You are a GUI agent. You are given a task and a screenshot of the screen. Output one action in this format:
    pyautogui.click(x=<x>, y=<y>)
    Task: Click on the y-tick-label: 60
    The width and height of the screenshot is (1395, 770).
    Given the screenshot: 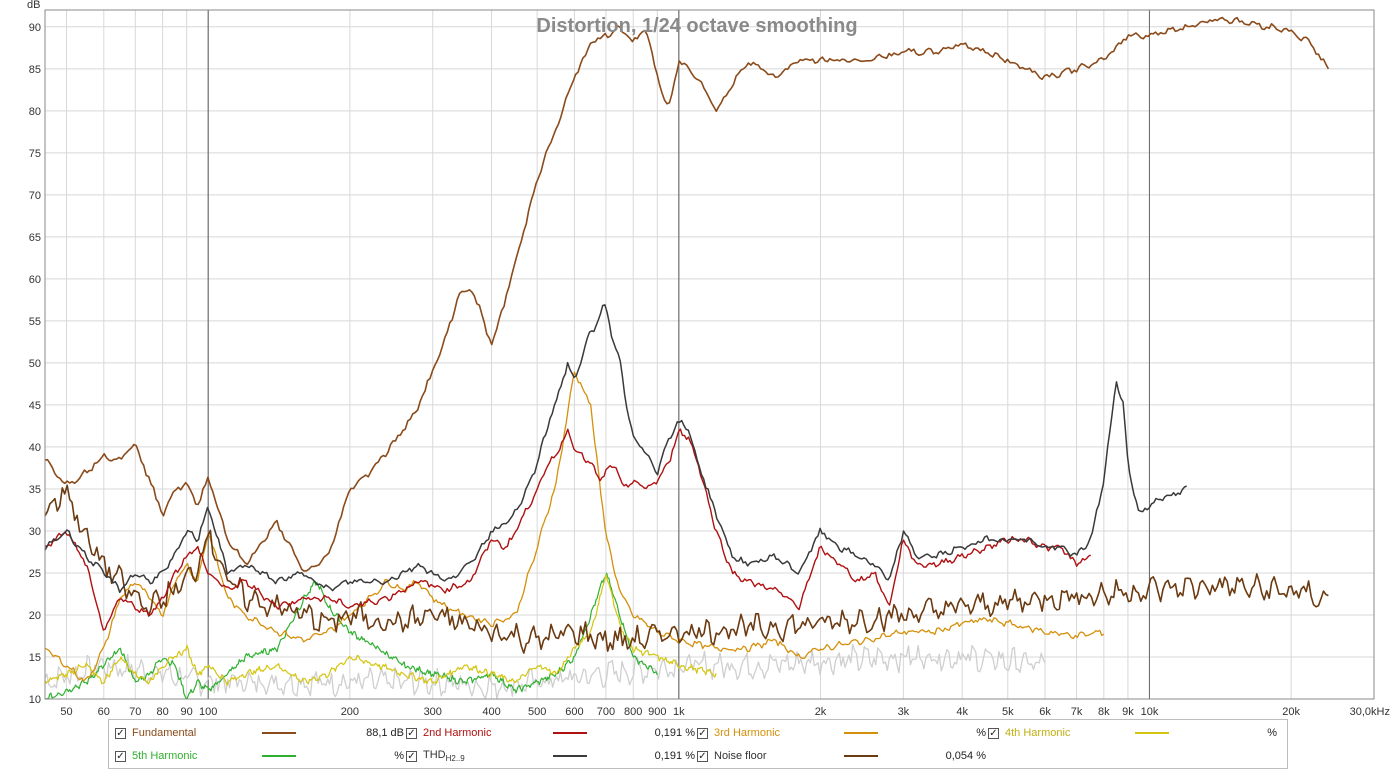 What is the action you would take?
    pyautogui.click(x=35, y=280)
    